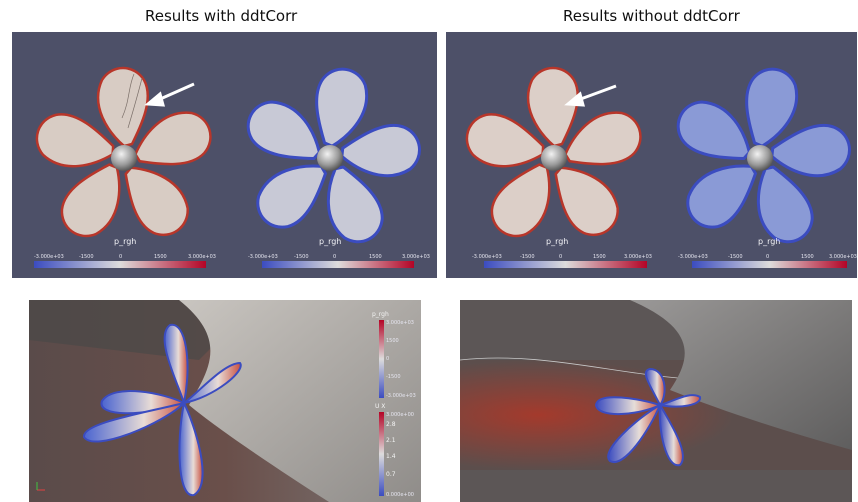  What do you see at coordinates (391, 440) in the screenshot?
I see `svg-text: 2.1` at bounding box center [391, 440].